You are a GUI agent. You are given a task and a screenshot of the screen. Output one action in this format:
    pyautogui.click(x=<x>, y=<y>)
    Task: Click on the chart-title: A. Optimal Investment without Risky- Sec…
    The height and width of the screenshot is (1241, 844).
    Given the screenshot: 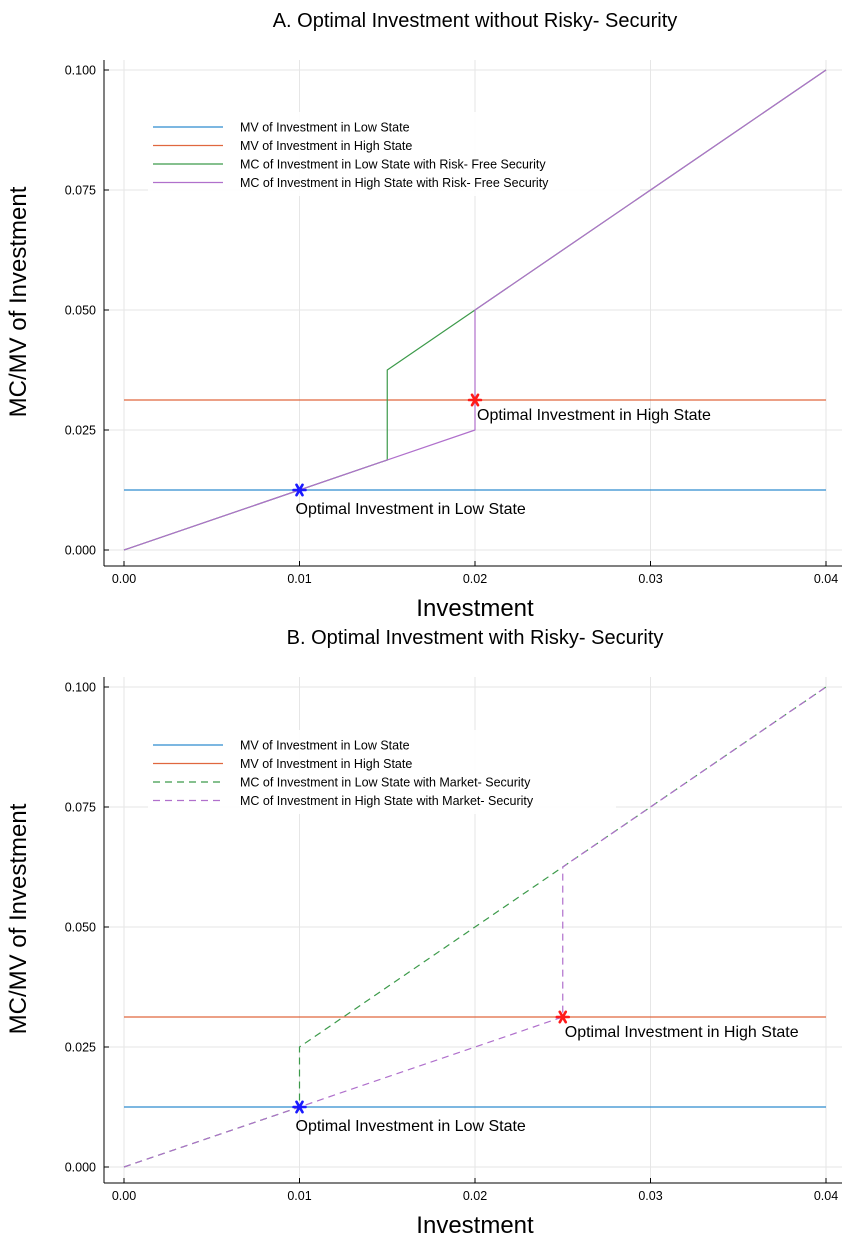 What is the action you would take?
    pyautogui.click(x=475, y=21)
    